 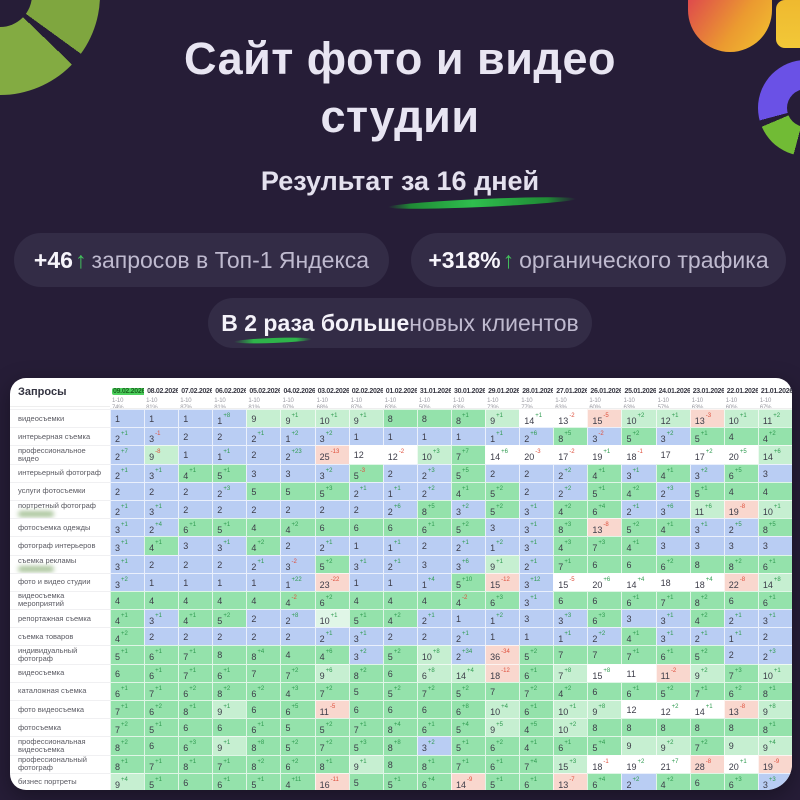 What do you see at coordinates (740, 454) in the screenshot?
I see `position-cell: 20+5` at bounding box center [740, 454].